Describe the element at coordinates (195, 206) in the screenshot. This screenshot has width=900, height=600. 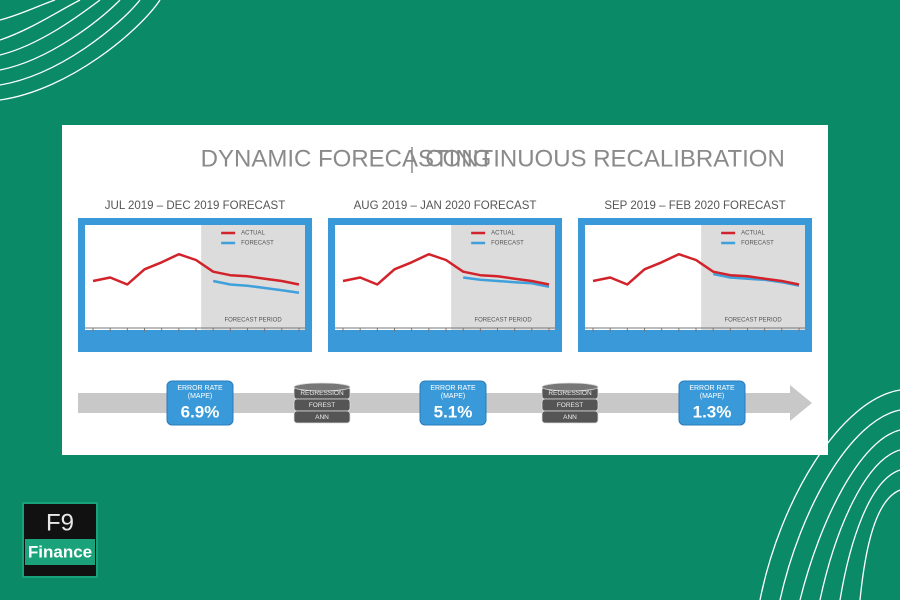
I see `panel-label: JUL 2019 – DEC 2019 FORECAST` at that location.